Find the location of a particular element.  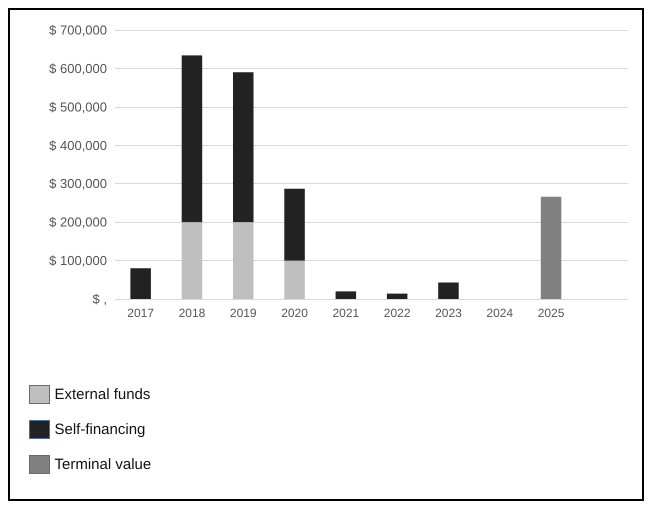

x-tick-label: 2019 is located at coordinates (243, 313).